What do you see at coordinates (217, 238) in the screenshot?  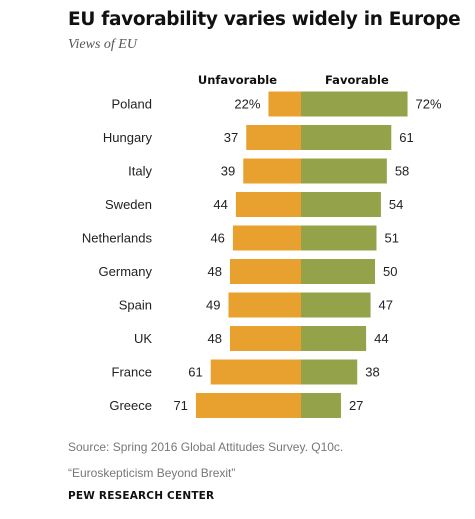 I see `value-unfavorable-netherlands: 46` at bounding box center [217, 238].